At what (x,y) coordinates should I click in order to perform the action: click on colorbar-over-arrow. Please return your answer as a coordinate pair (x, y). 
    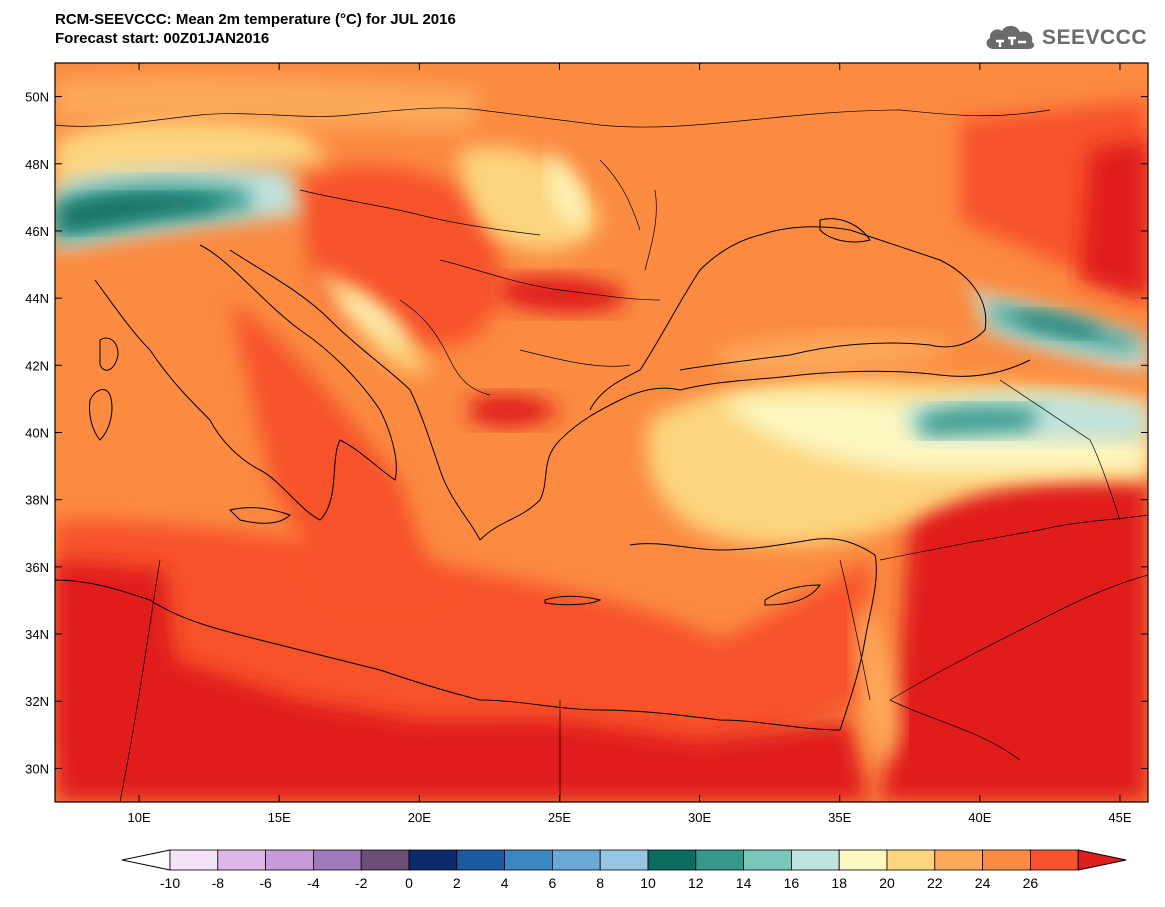
    Looking at the image, I should click on (1102, 860).